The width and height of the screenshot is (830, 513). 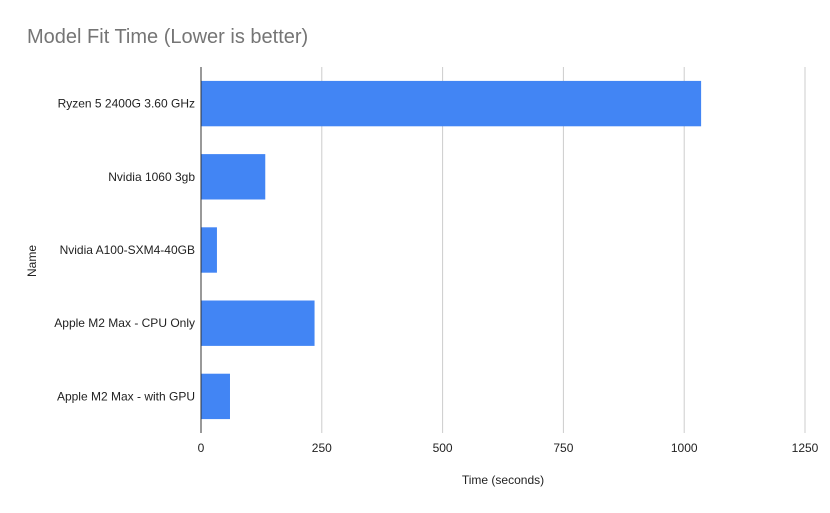 I want to click on x-tick-label: 750, so click(x=563, y=448).